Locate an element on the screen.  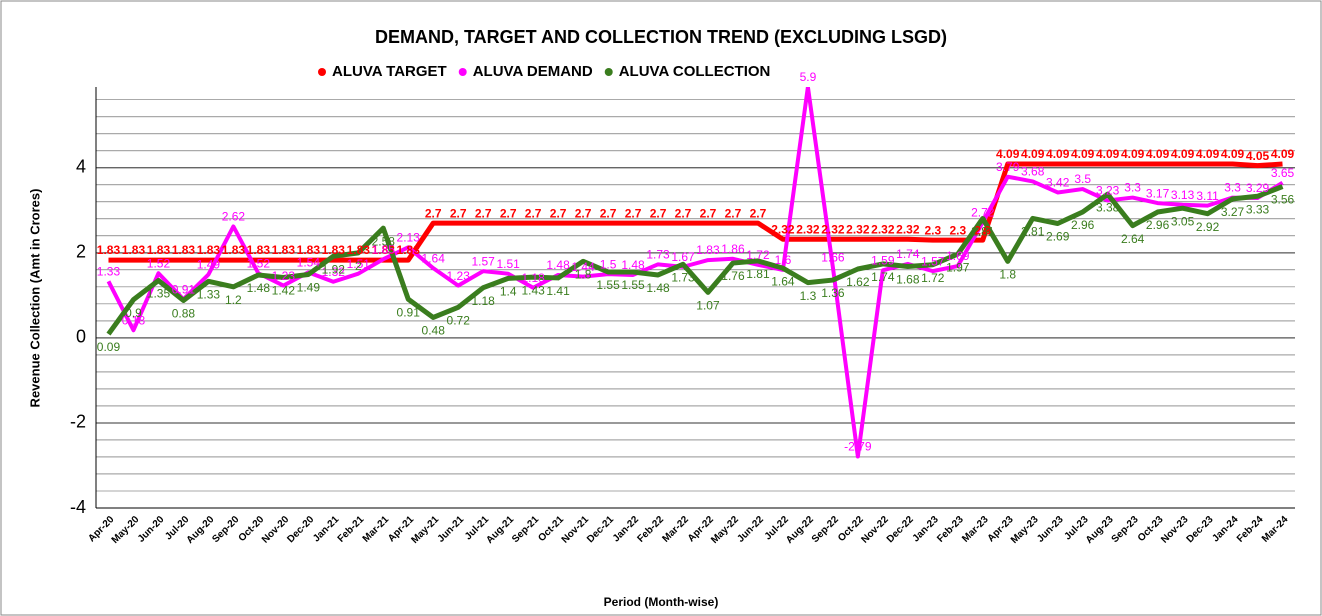
data-label: 1.3 is located at coordinates (808, 296).